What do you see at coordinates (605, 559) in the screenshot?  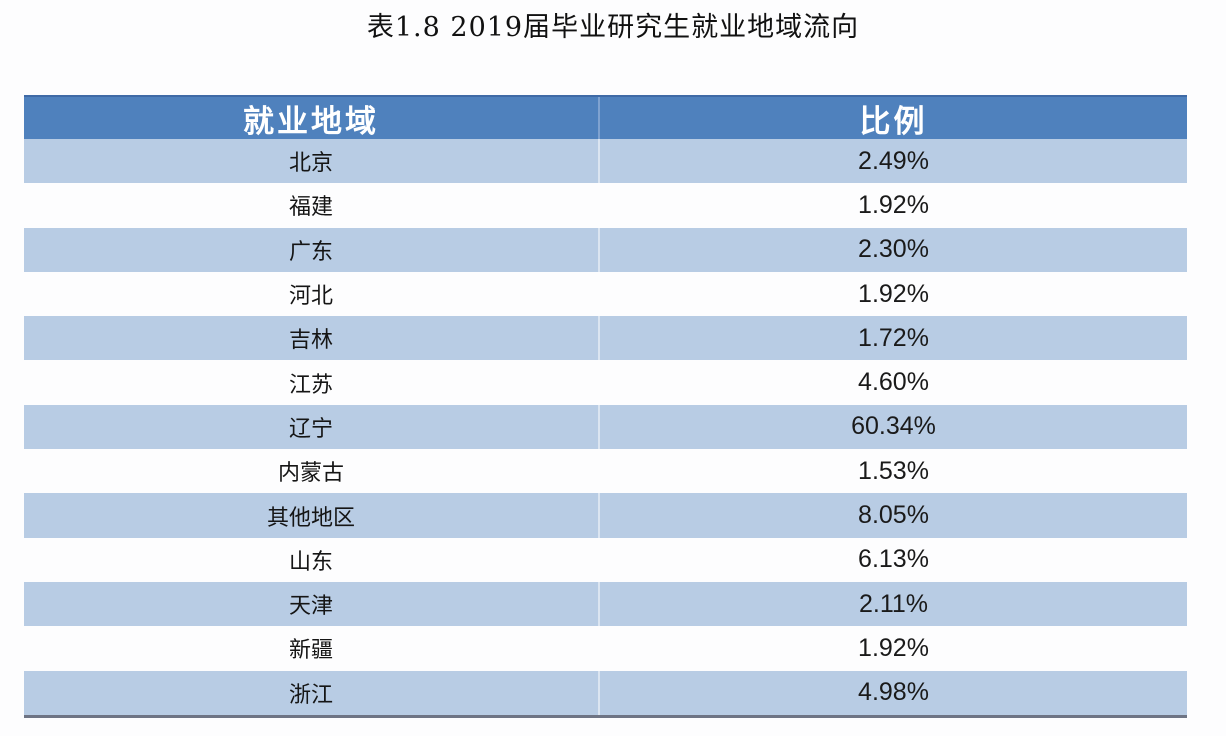 I see `table-row: 山东 6.13%` at bounding box center [605, 559].